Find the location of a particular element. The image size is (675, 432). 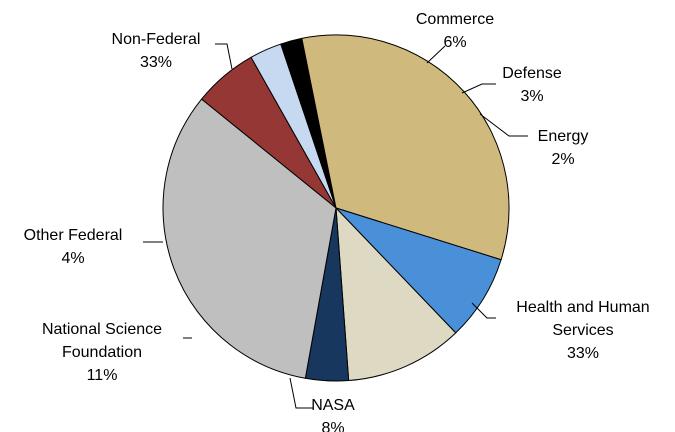

slice-name-label: Services is located at coordinates (582, 330).